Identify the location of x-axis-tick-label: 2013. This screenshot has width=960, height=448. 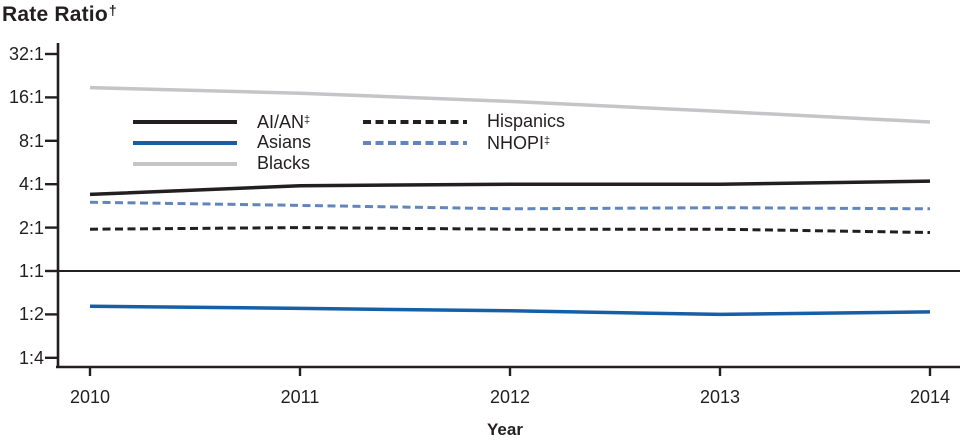
(720, 397).